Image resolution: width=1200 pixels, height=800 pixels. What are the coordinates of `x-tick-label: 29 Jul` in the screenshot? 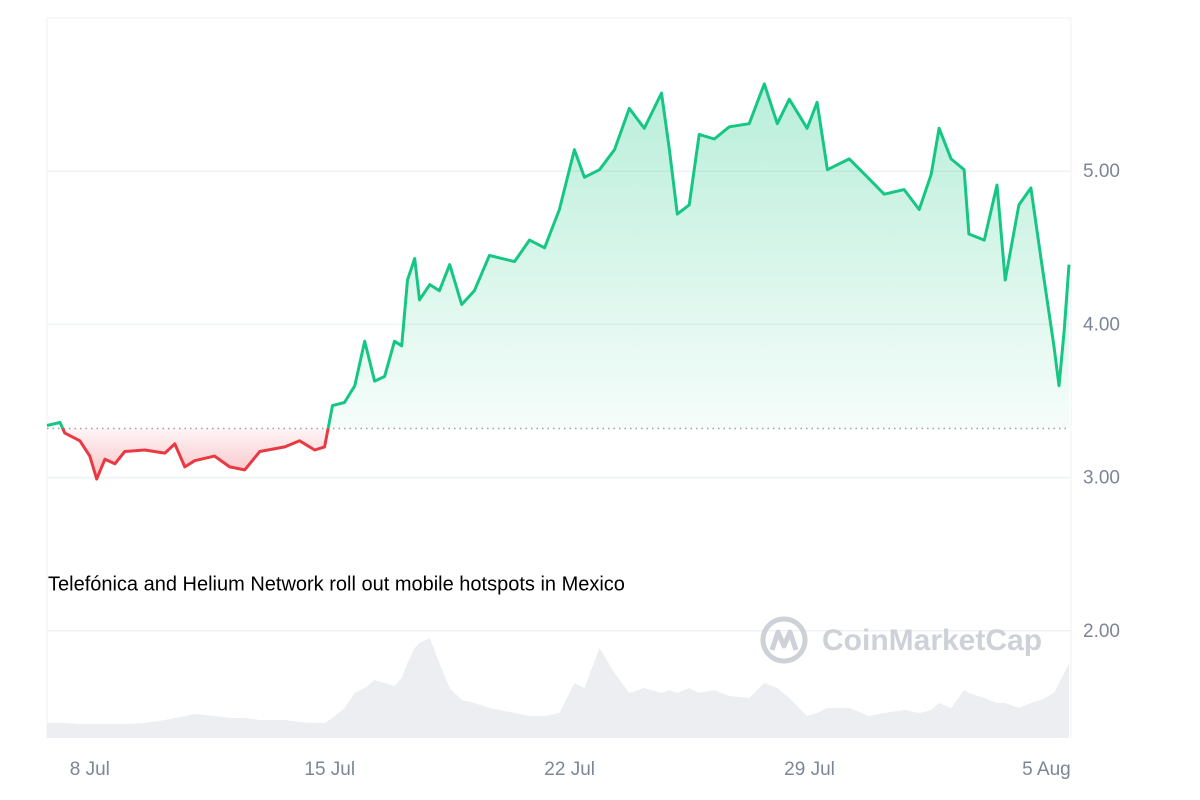 It's located at (809, 769).